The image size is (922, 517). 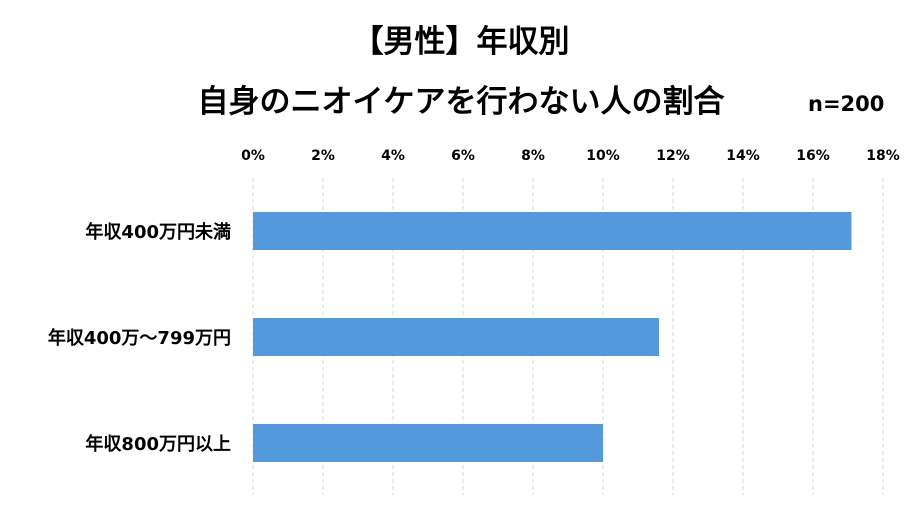 I want to click on x-axis-ticks: 0% 2% 4% 6% 8% 10% 12% 14% 16% 18%, so click(x=570, y=156).